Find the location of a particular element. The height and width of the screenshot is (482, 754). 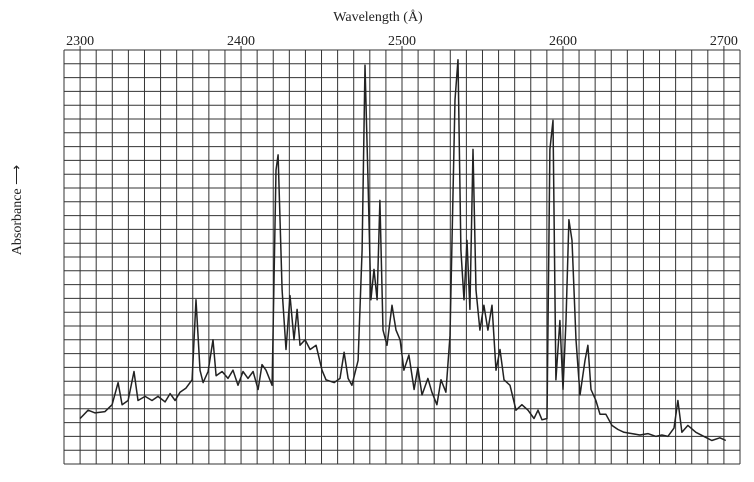

x-tick-label: 2700 is located at coordinates (724, 41).